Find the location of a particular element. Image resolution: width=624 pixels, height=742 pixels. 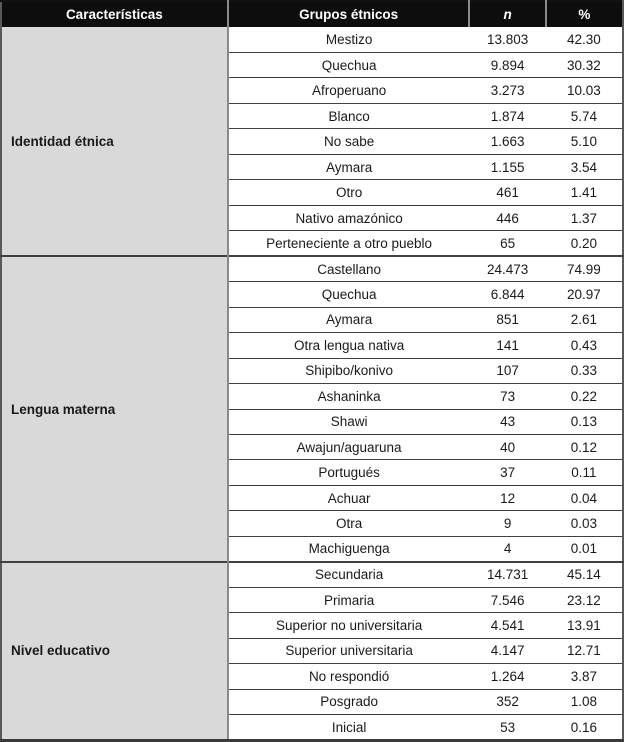

pct-cell: 74.99 is located at coordinates (584, 268).